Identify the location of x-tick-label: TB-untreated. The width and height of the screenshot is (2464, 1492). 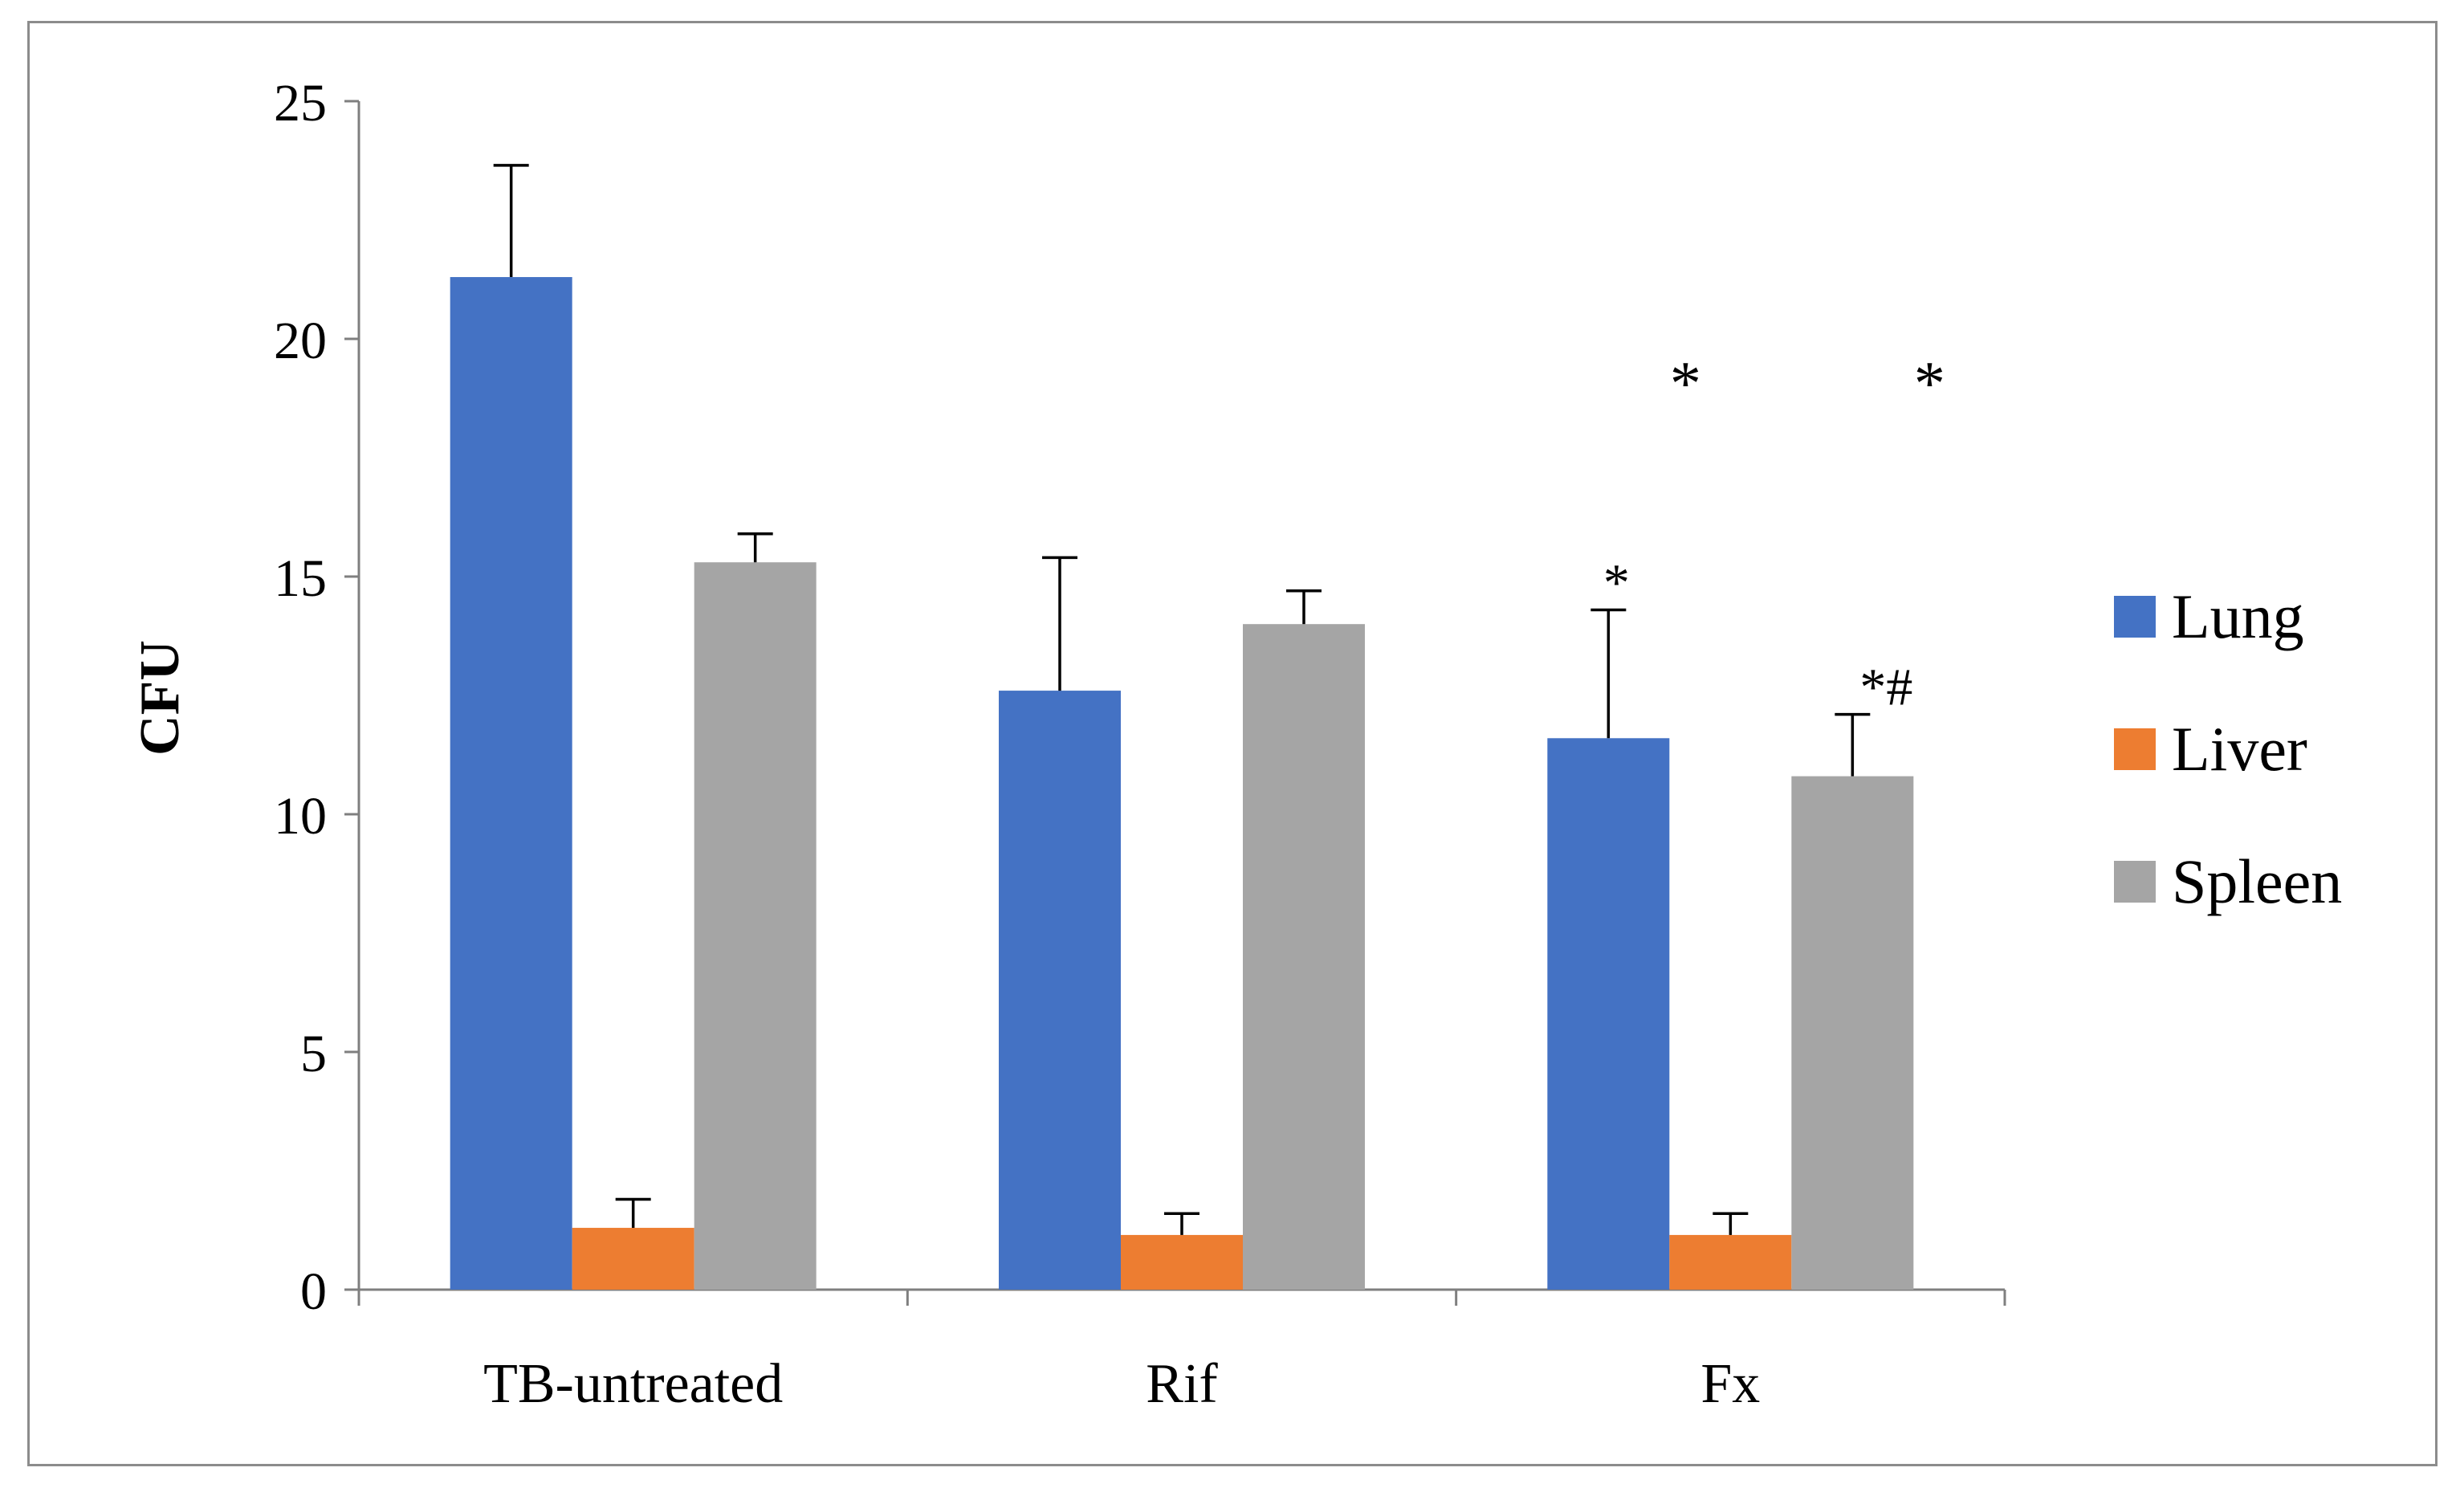
(633, 1384).